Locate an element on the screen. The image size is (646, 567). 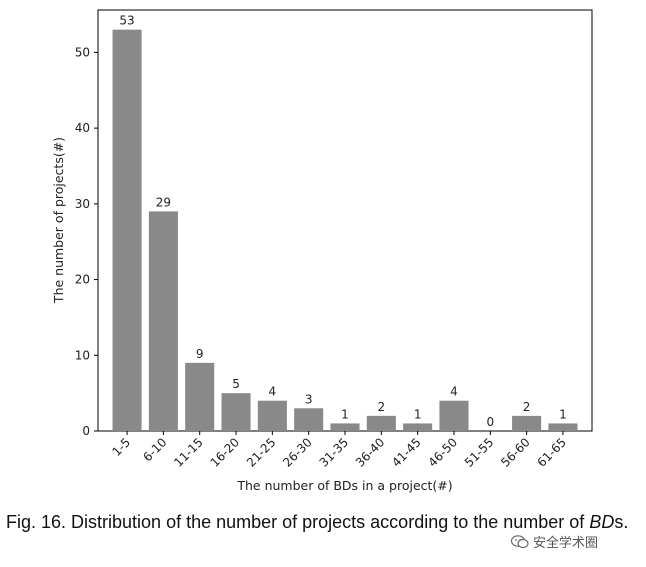
y-tick-label-30: 30 is located at coordinates (82, 204).